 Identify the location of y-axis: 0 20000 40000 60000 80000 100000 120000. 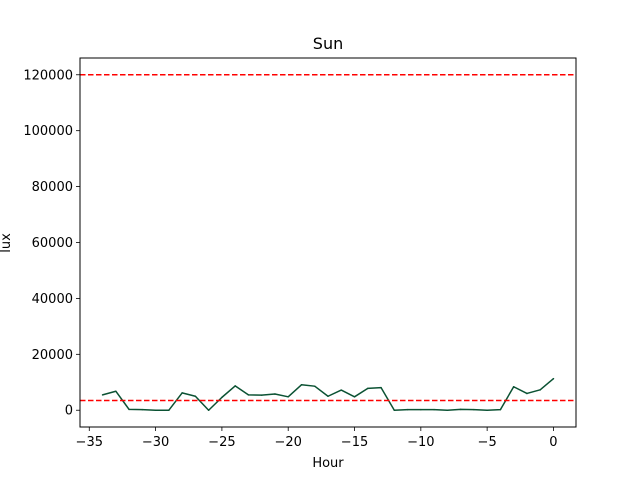
(51, 243).